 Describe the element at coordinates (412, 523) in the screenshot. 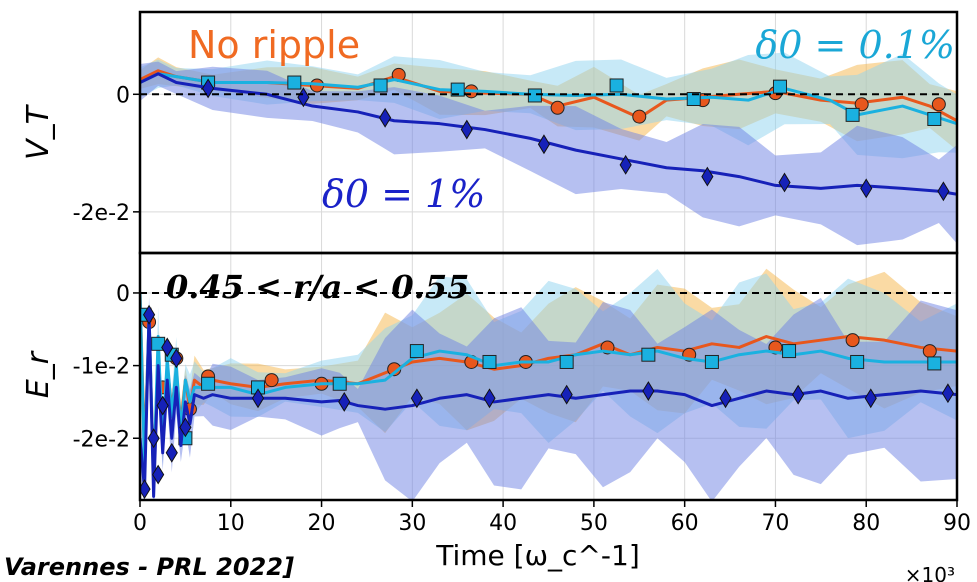

I see `x-tick-label: 30` at that location.